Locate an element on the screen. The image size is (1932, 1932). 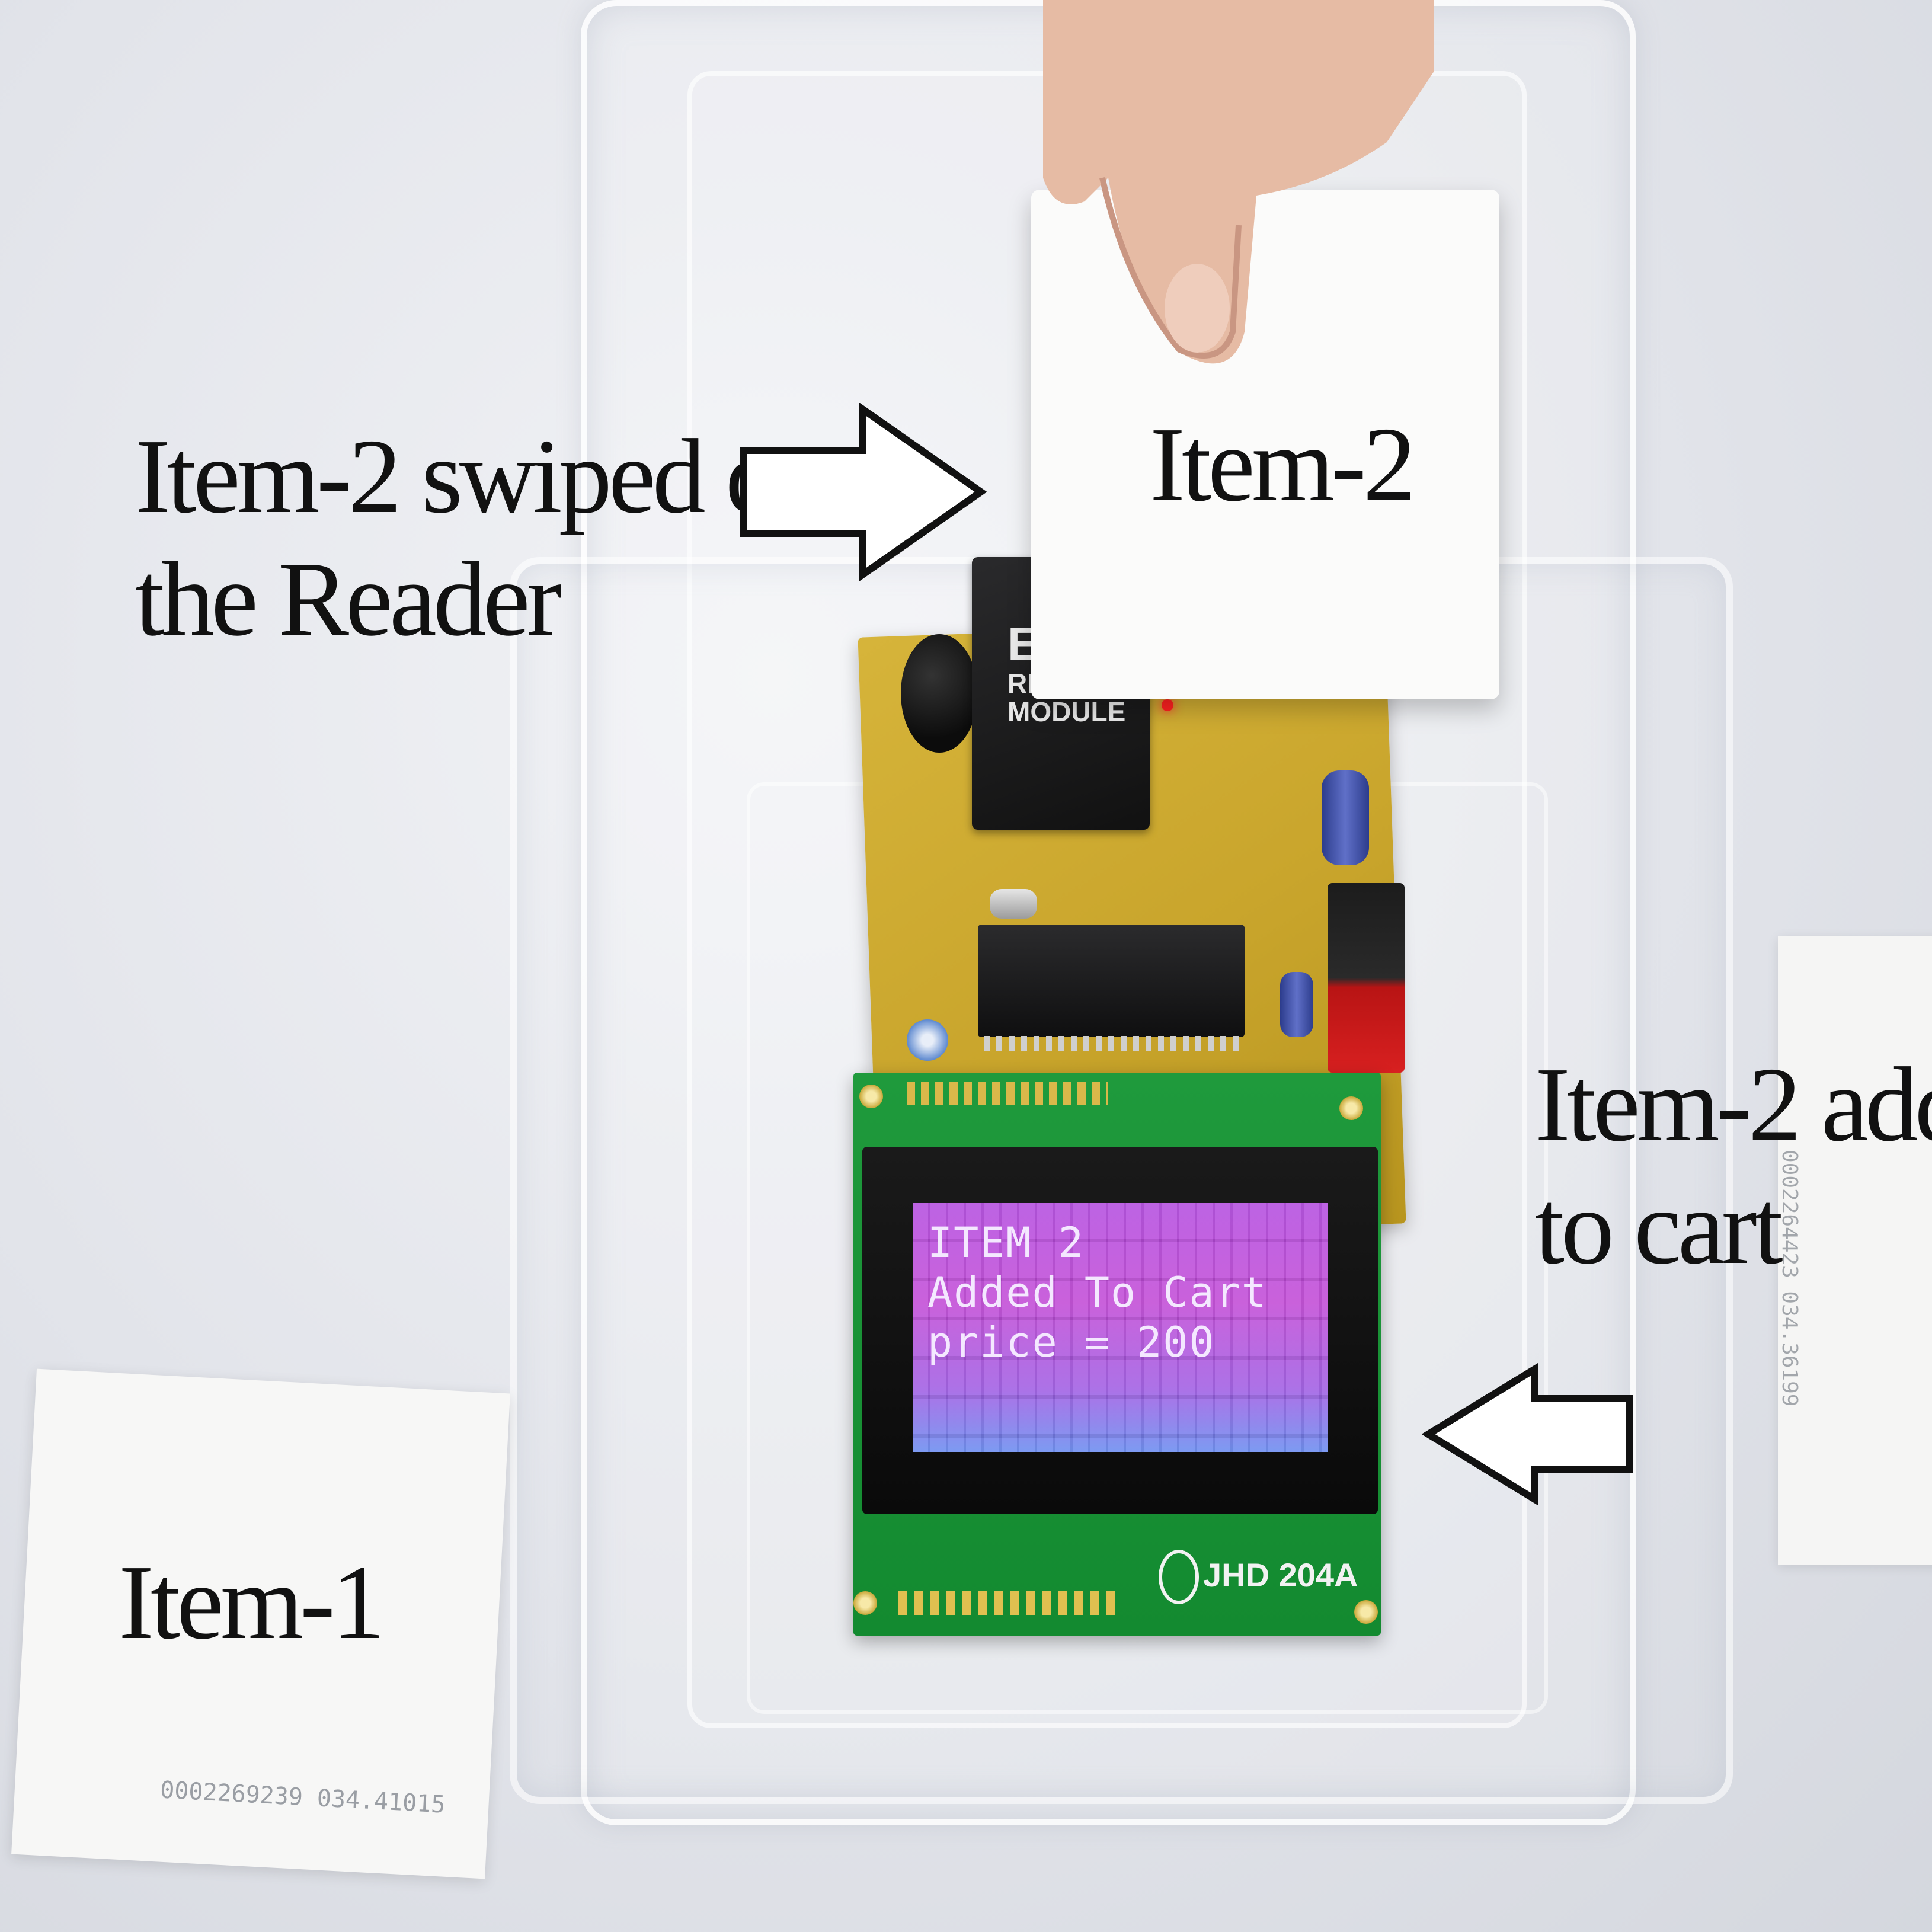
lcd-pixel-grid is located at coordinates (1120, 1327).